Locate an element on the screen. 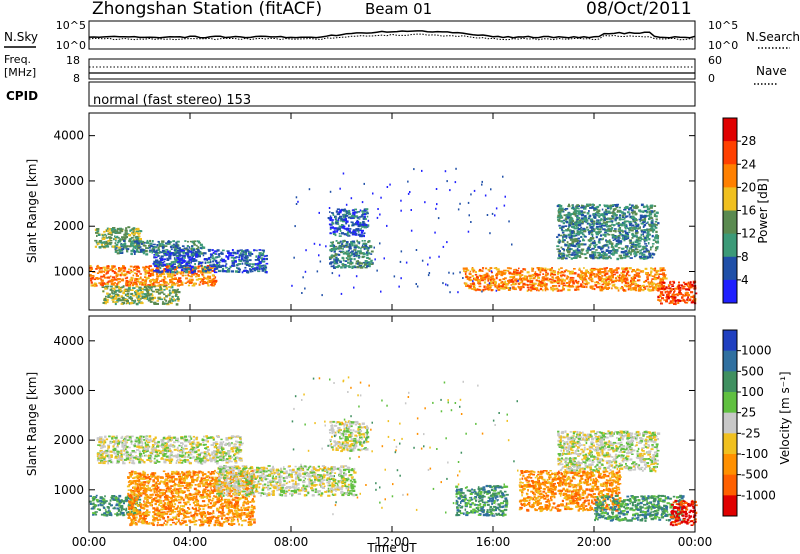 The width and height of the screenshot is (800, 554). colorbar-swatch is located at coordinates (730, 291).